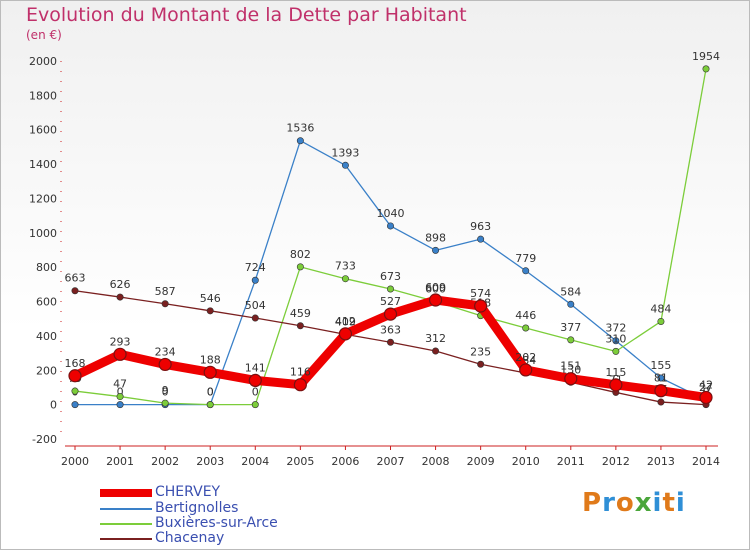  I want to click on data-label: 412, so click(345, 321).